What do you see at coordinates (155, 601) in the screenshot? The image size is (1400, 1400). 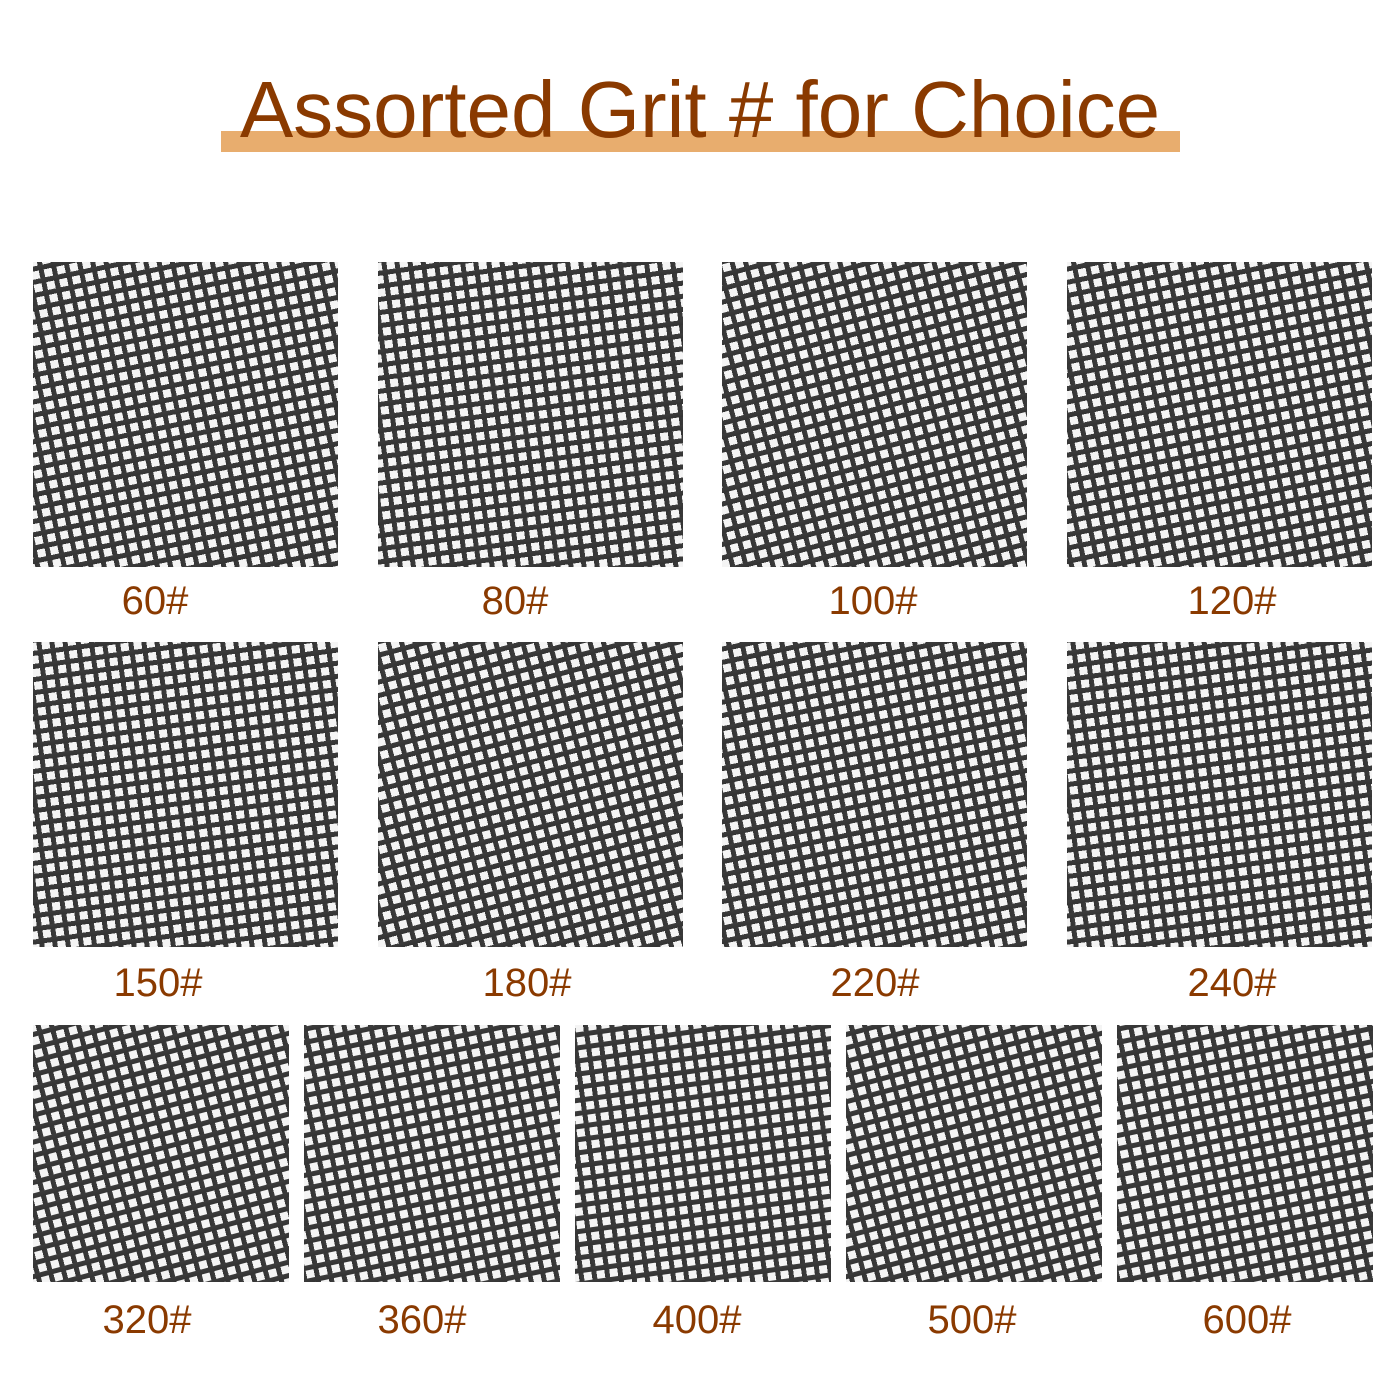 I see `grit-label: 60#` at bounding box center [155, 601].